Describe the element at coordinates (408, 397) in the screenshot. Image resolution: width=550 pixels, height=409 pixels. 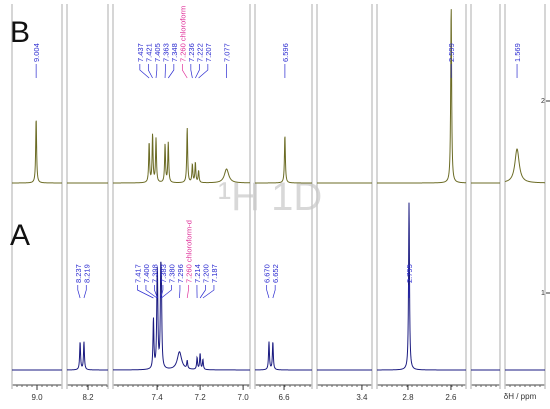
I see `x-tick-label: 2.8` at that location.